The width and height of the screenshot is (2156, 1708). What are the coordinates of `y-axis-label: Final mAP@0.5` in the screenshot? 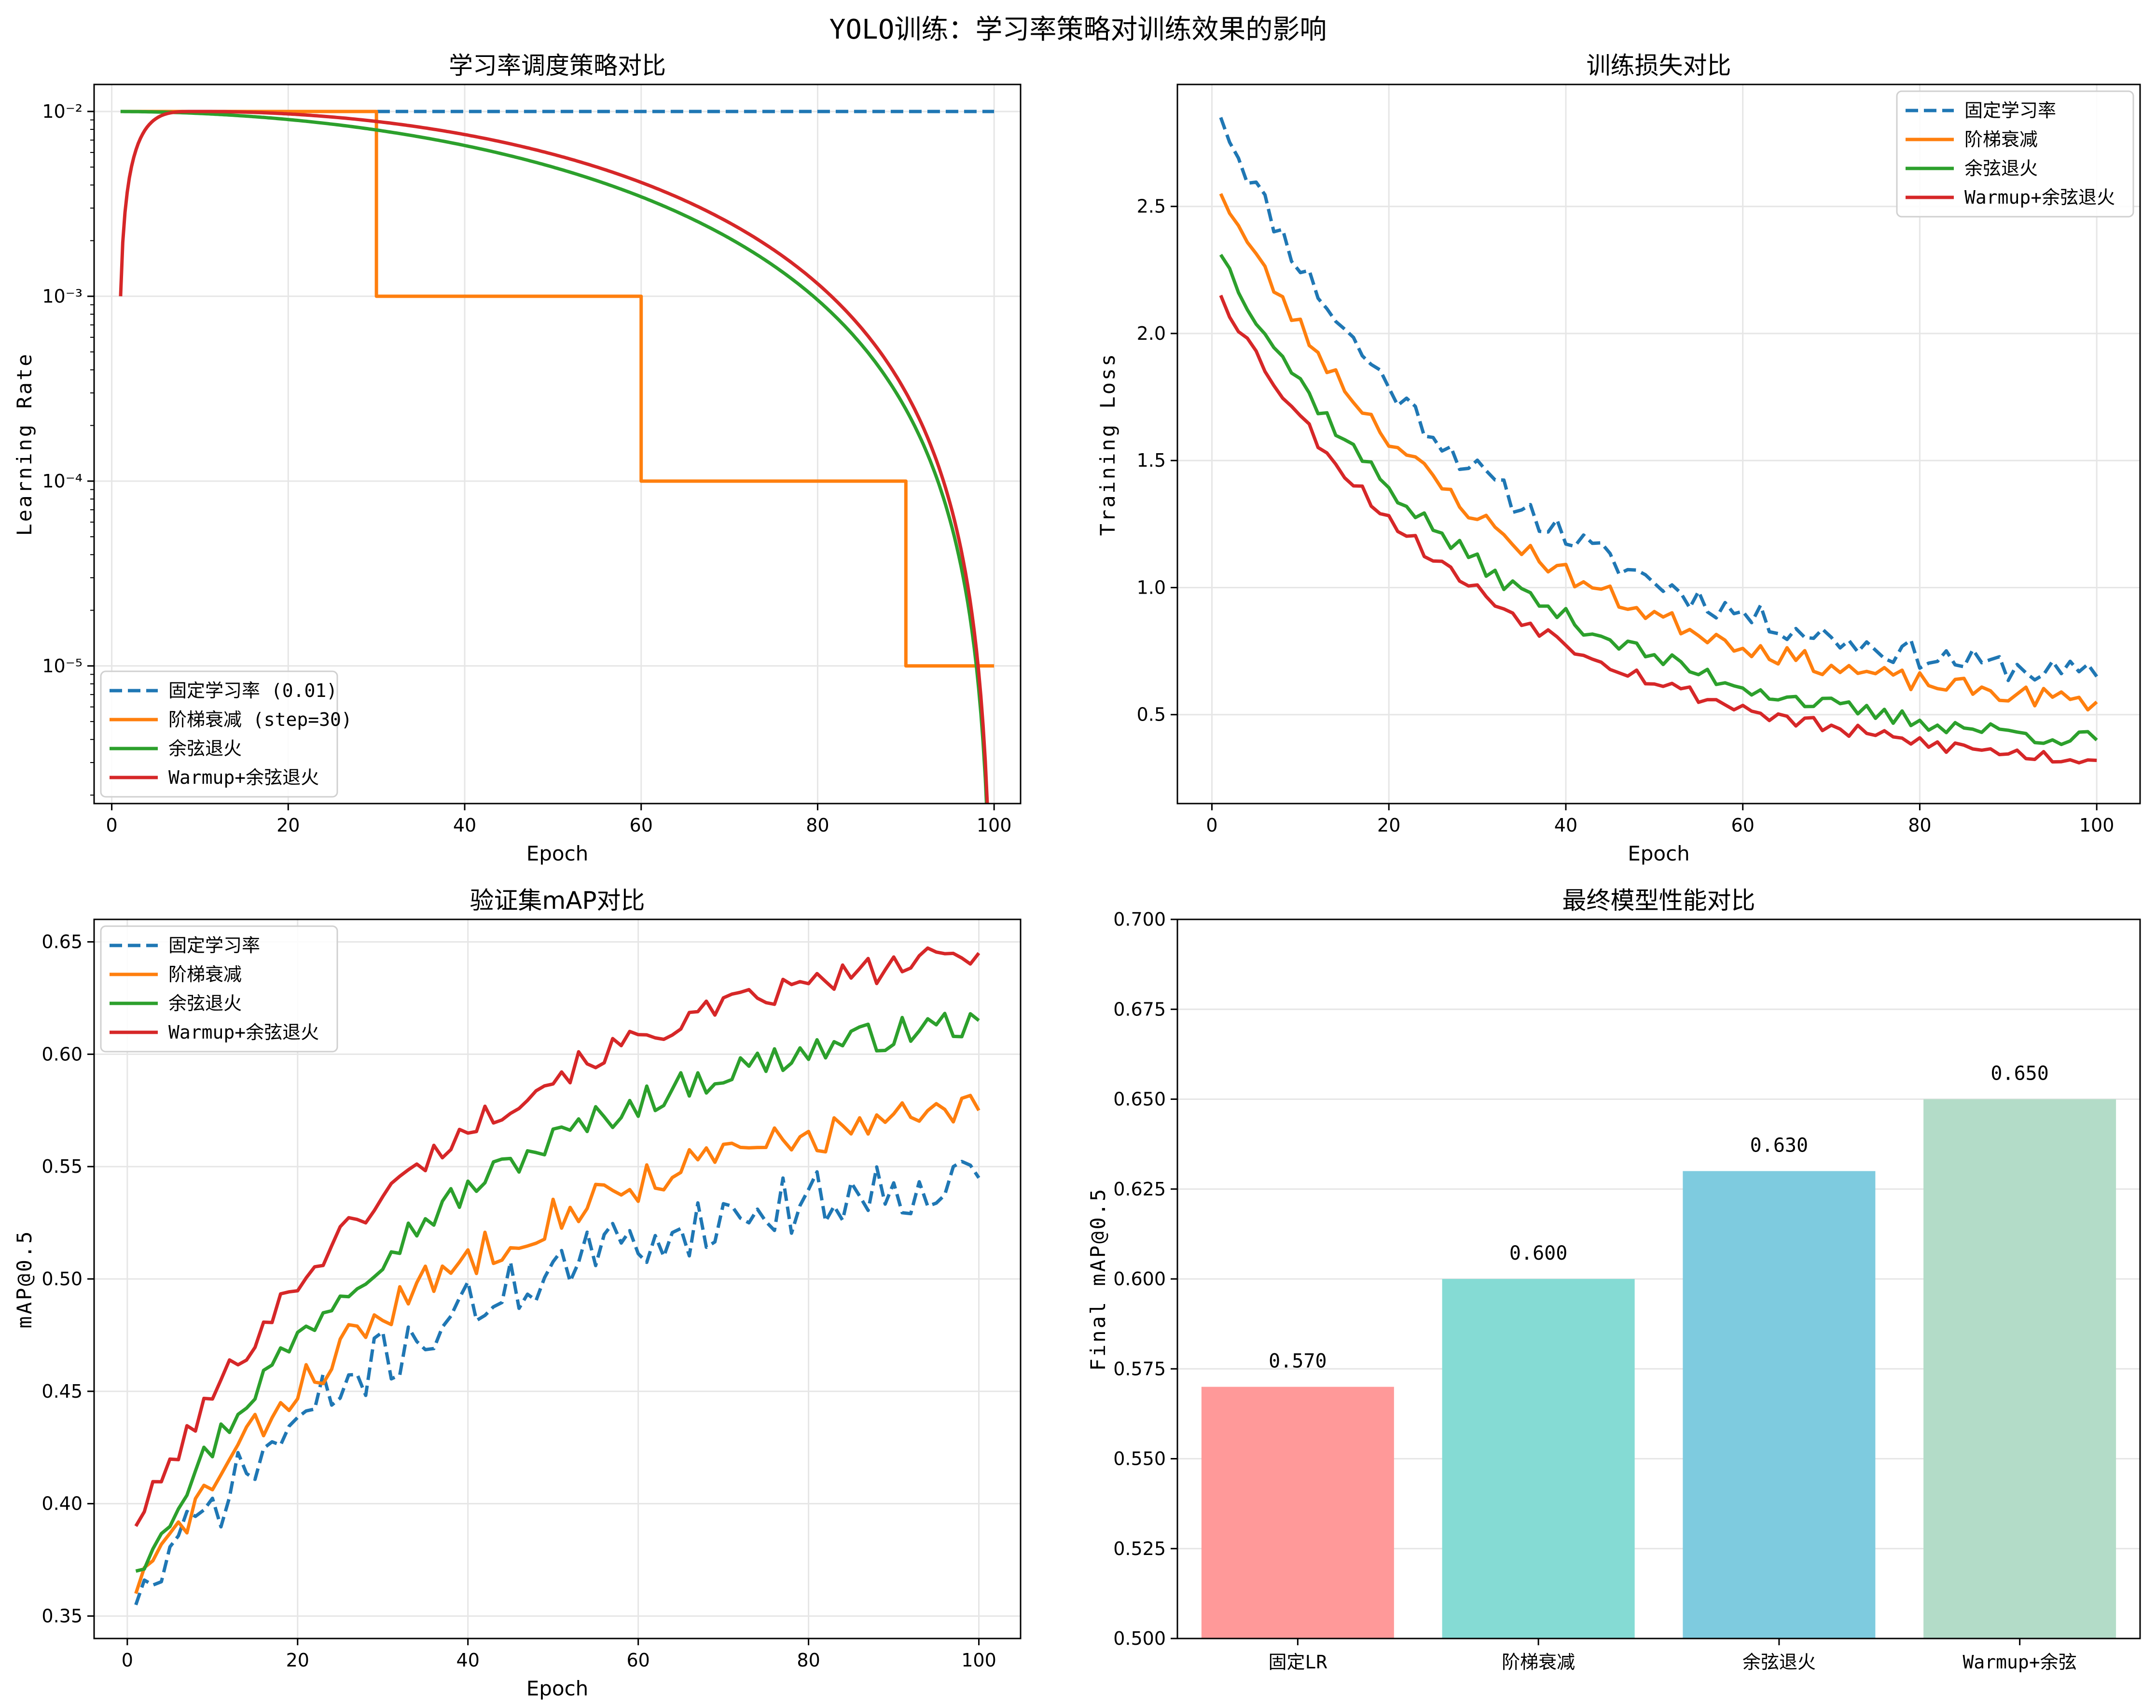 It's located at (1098, 1279).